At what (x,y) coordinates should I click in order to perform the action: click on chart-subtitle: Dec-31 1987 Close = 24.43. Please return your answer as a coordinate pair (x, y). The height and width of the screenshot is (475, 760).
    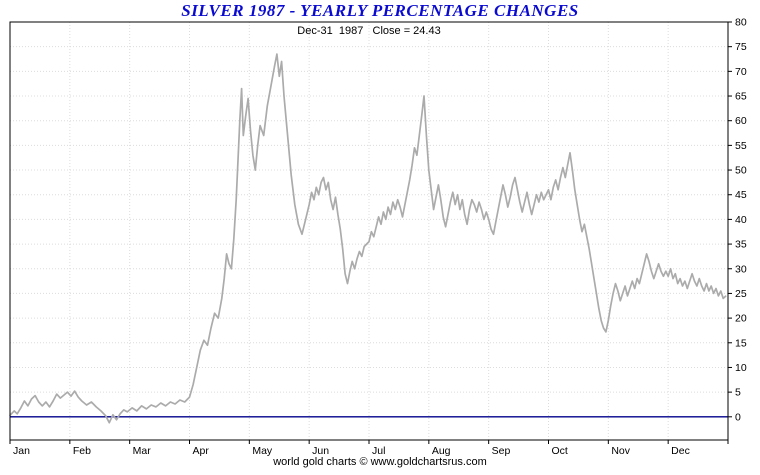
    Looking at the image, I should click on (369, 31).